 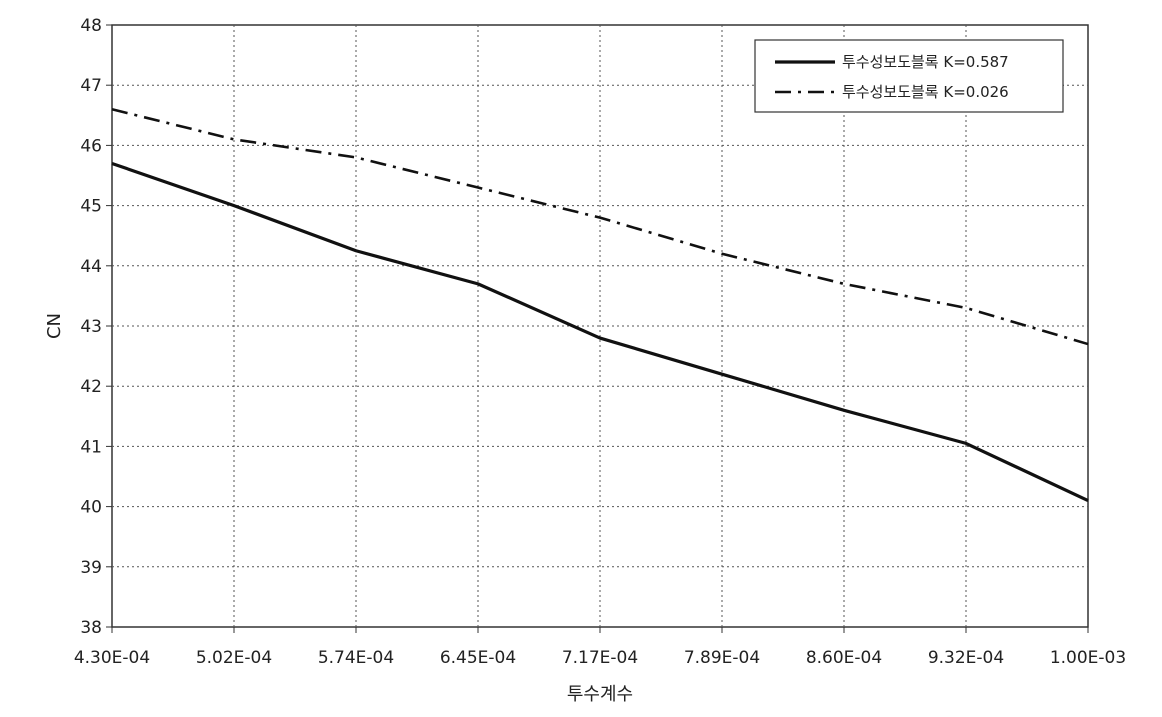 I want to click on x-tick-label: 7.89E-04, so click(x=722, y=658).